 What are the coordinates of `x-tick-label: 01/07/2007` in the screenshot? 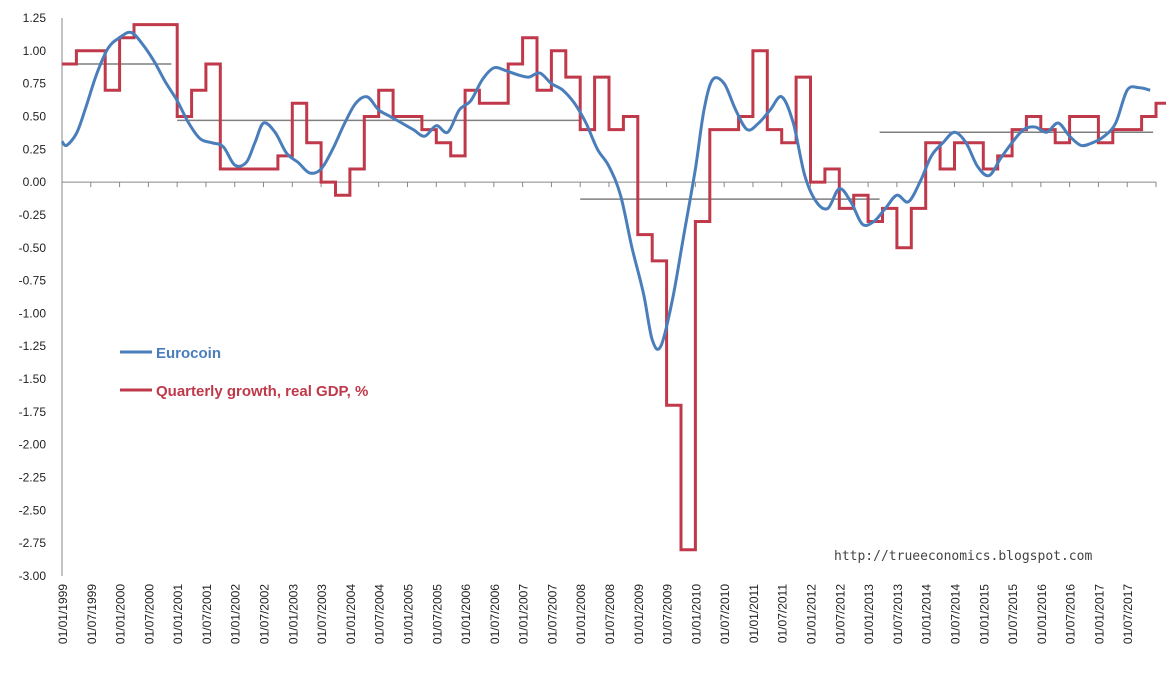 It's located at (552, 614).